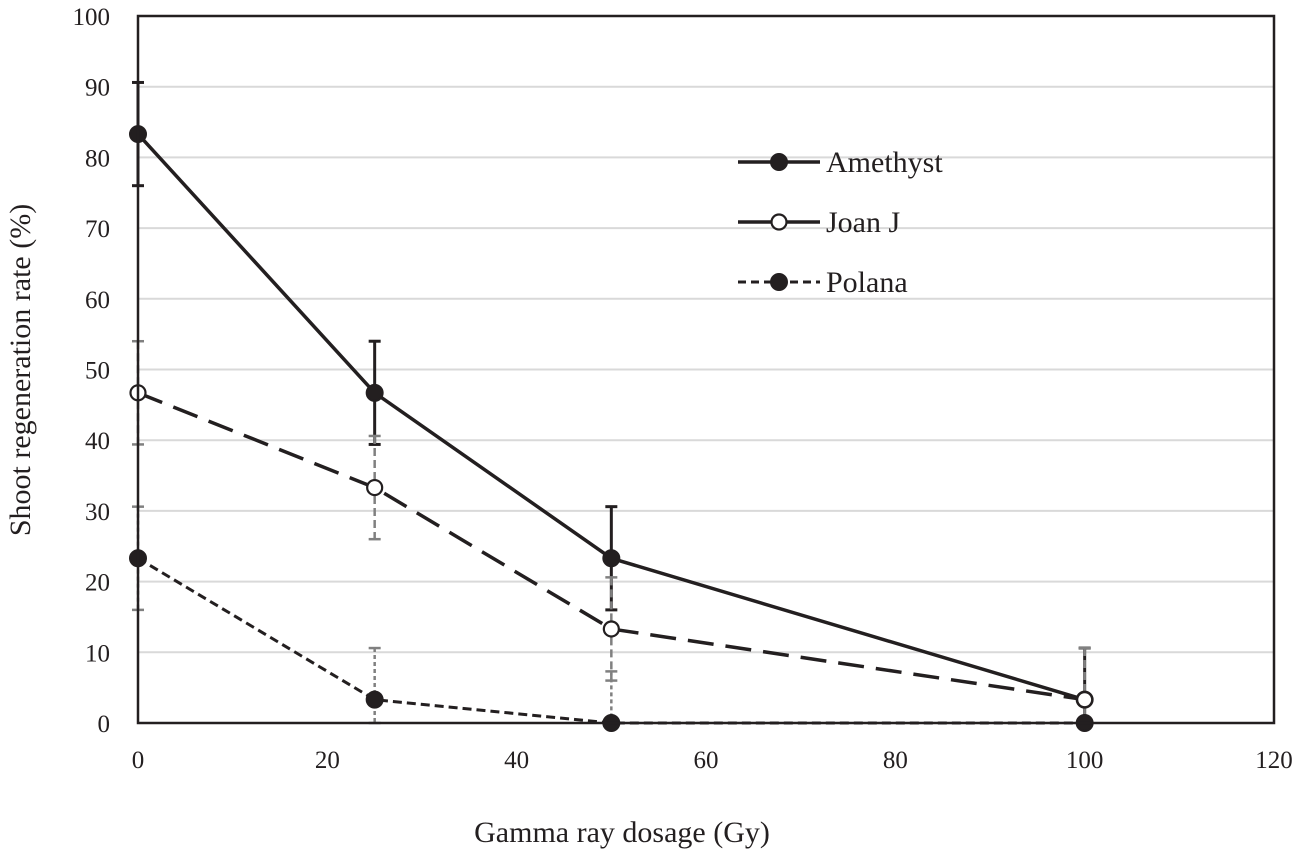  What do you see at coordinates (779, 222) in the screenshot?
I see `legend-marker-joan-j` at bounding box center [779, 222].